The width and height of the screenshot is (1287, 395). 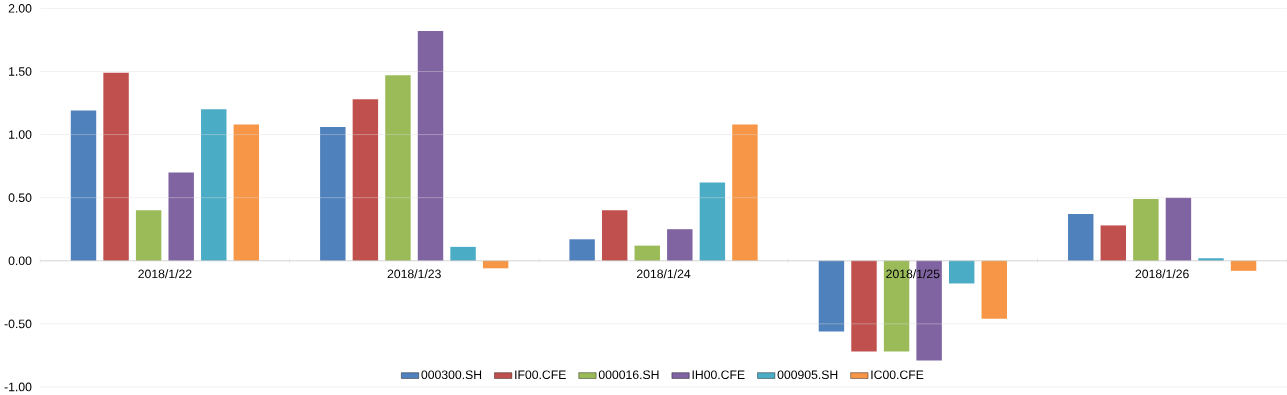 What do you see at coordinates (897, 374) in the screenshot?
I see `legend-label: IC00.CFE` at bounding box center [897, 374].